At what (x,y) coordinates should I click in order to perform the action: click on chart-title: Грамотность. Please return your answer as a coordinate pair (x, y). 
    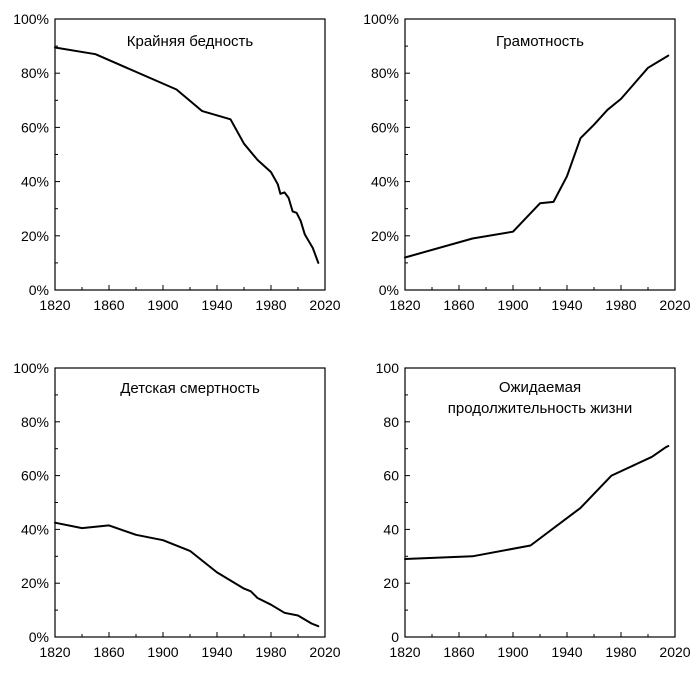
    Looking at the image, I should click on (540, 41).